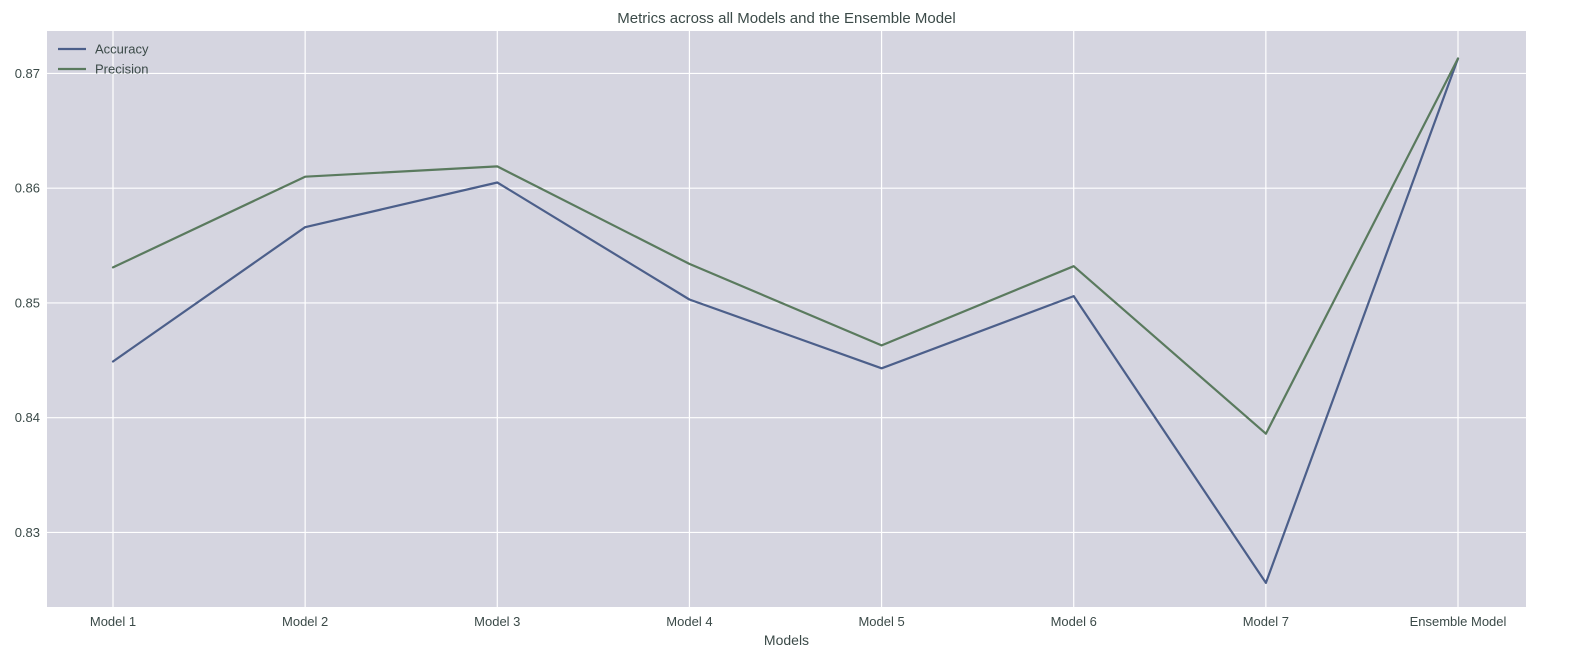 This screenshot has width=1586, height=667. I want to click on x-tick-label: Model 6, so click(1074, 621).